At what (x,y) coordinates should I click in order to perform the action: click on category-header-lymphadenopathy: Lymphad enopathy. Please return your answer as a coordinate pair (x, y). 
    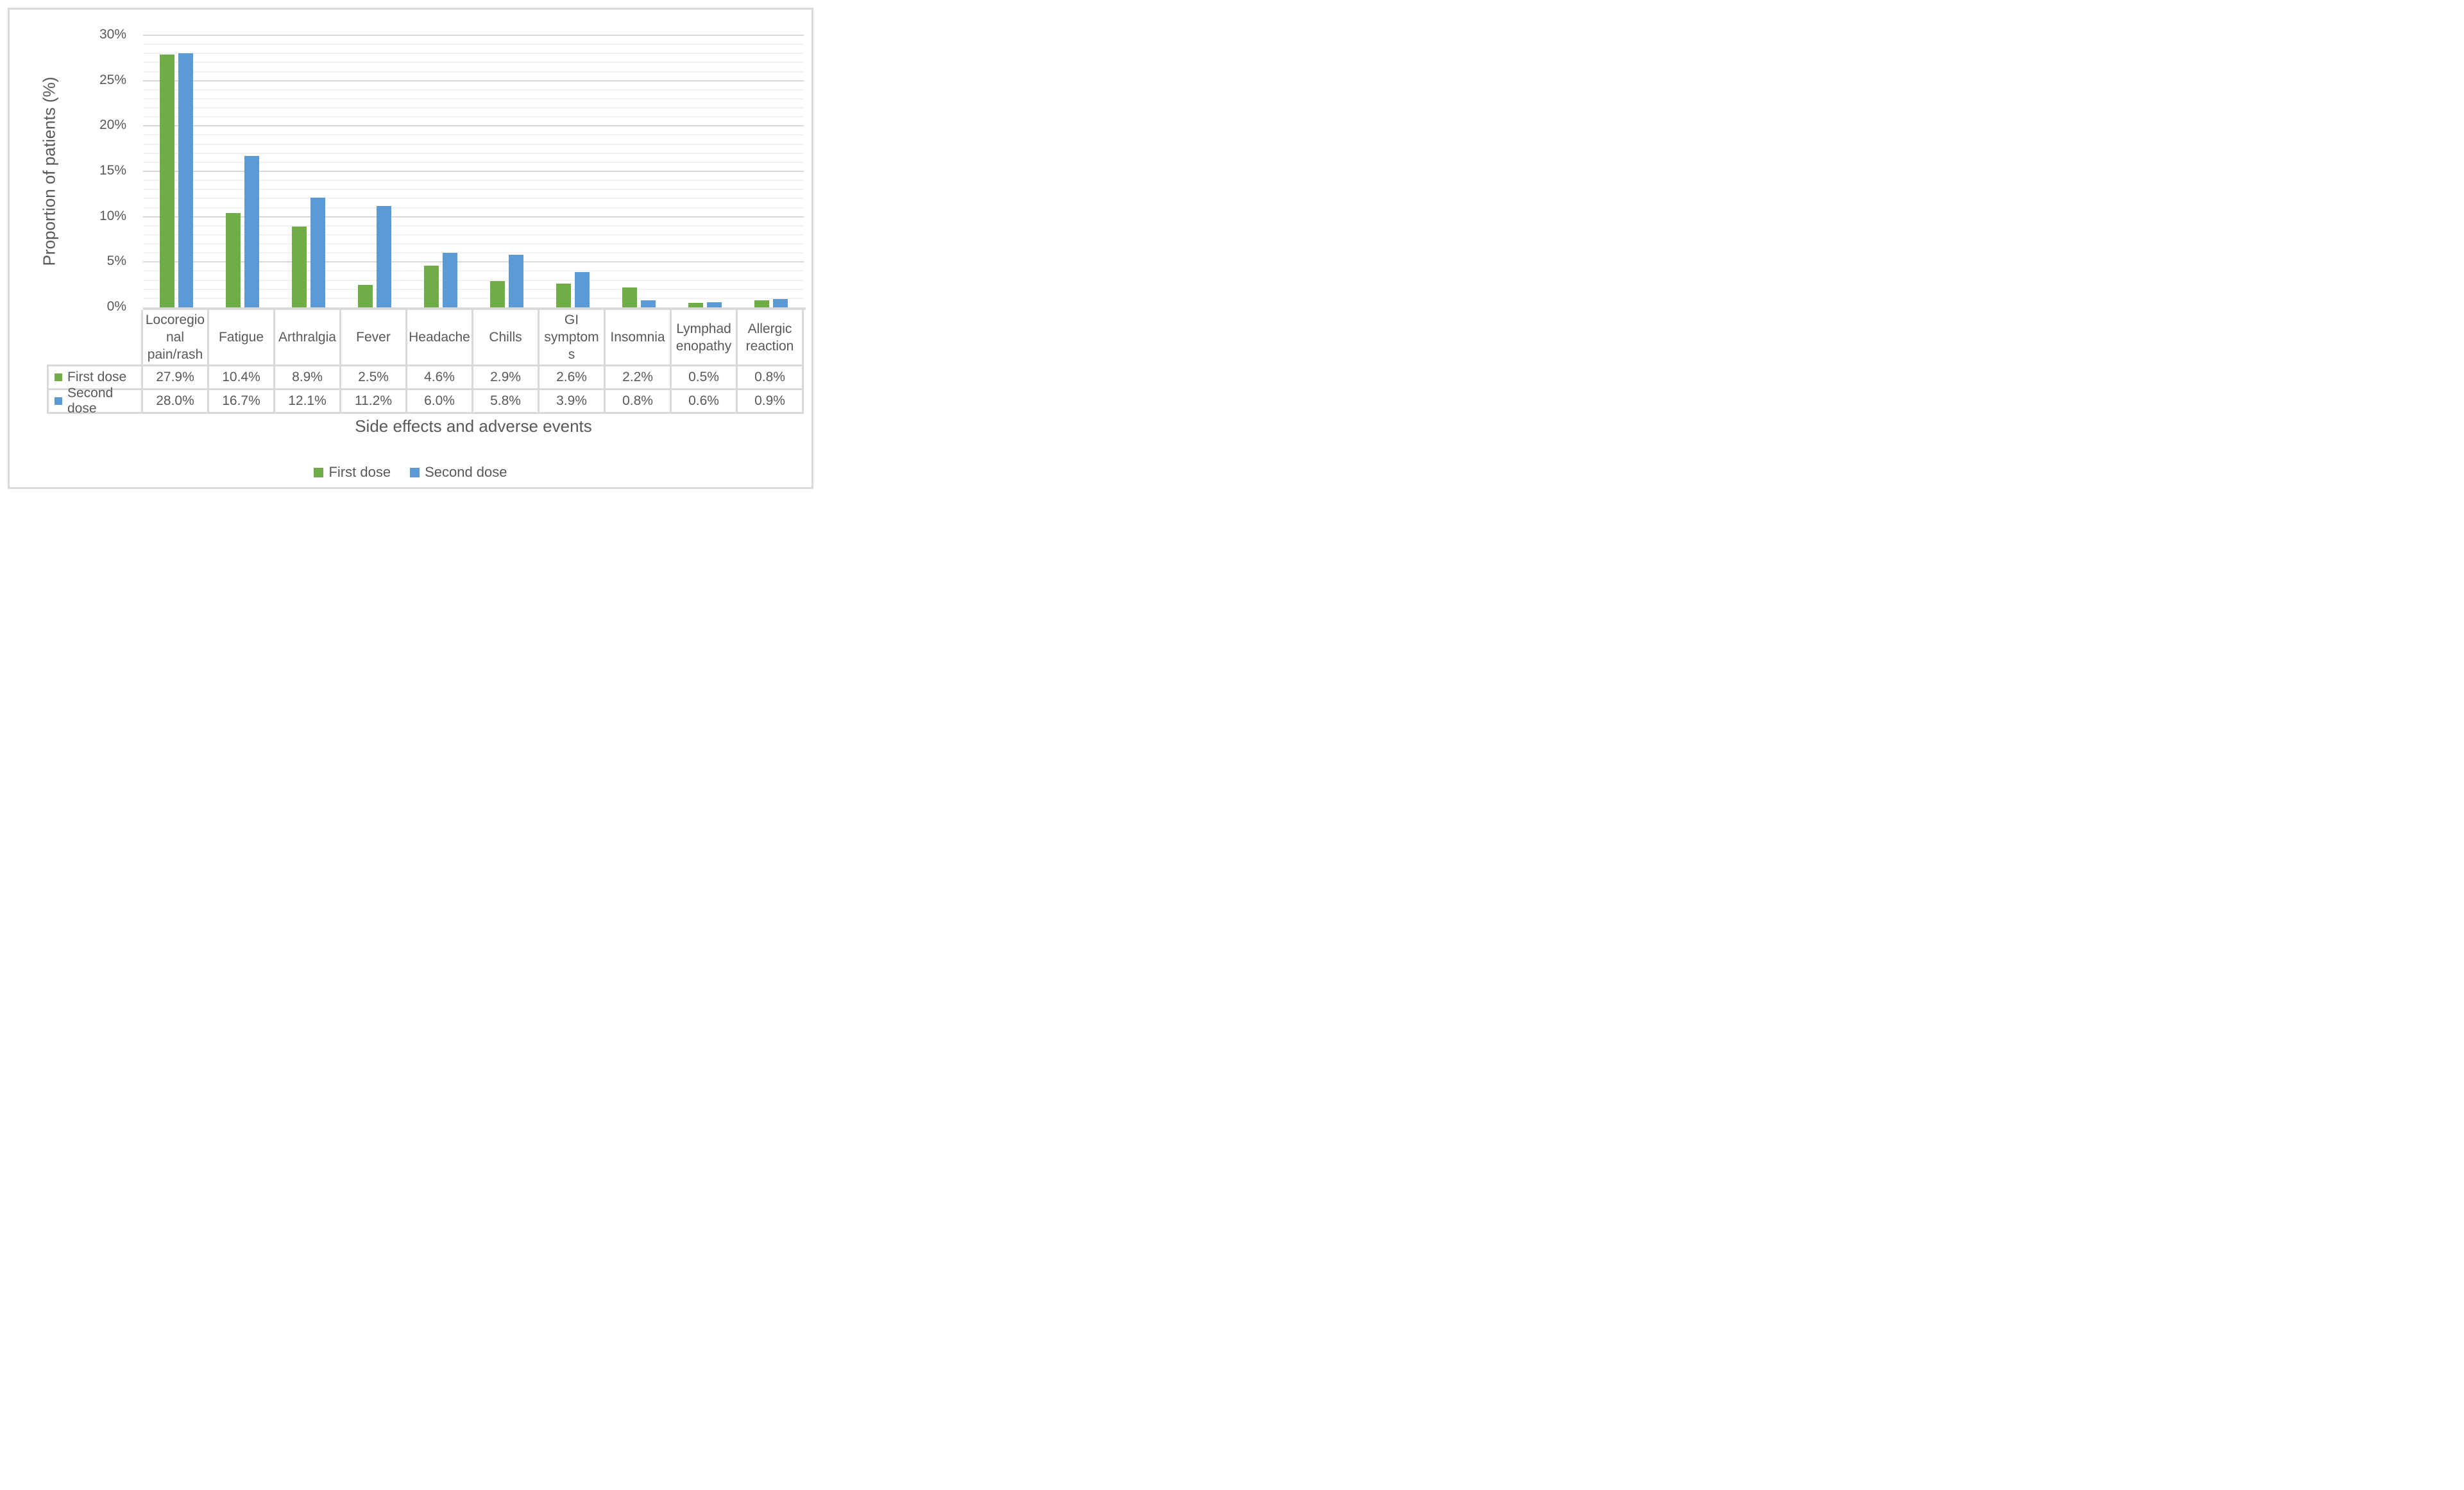
    Looking at the image, I should click on (705, 337).